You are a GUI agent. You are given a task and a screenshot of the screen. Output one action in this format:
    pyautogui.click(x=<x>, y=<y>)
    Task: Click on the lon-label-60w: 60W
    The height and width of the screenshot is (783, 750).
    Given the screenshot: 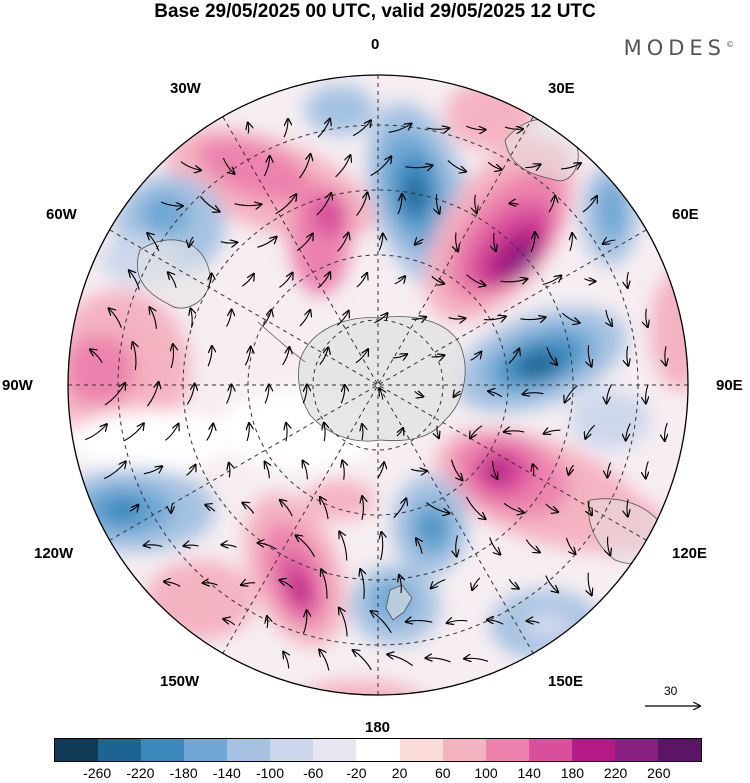 What is the action you would take?
    pyautogui.click(x=61, y=214)
    